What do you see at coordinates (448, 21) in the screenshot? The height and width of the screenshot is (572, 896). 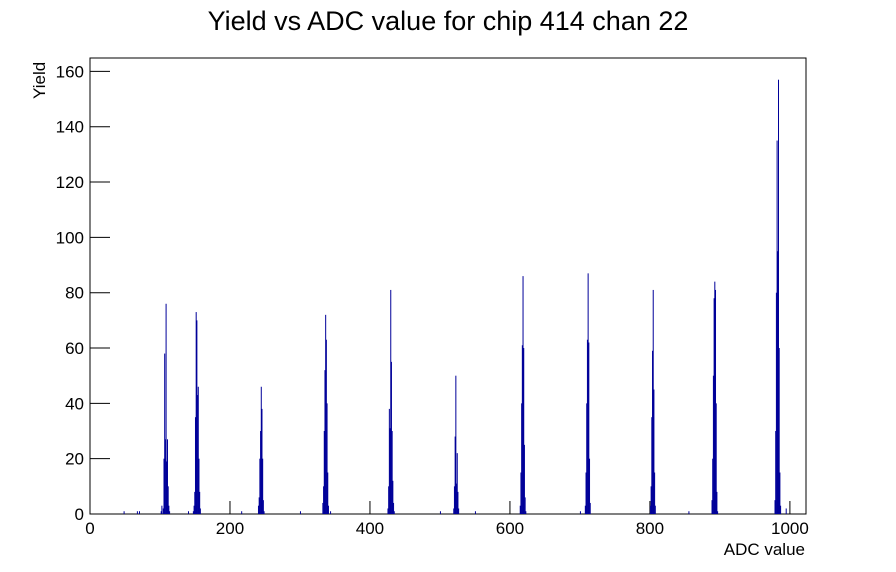 I see `chart-title: Yield vs ADC value for chip 414 chan 22` at bounding box center [448, 21].